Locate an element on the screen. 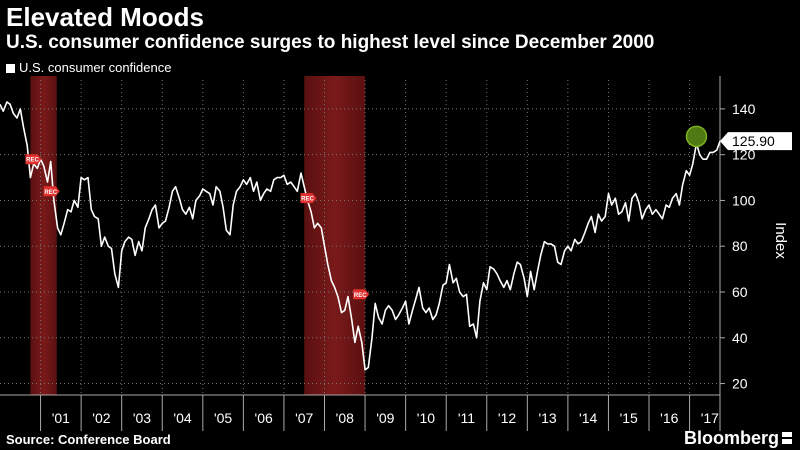 Image resolution: width=800 pixels, height=450 pixels. recession-marker-label-2: REC is located at coordinates (307, 200).